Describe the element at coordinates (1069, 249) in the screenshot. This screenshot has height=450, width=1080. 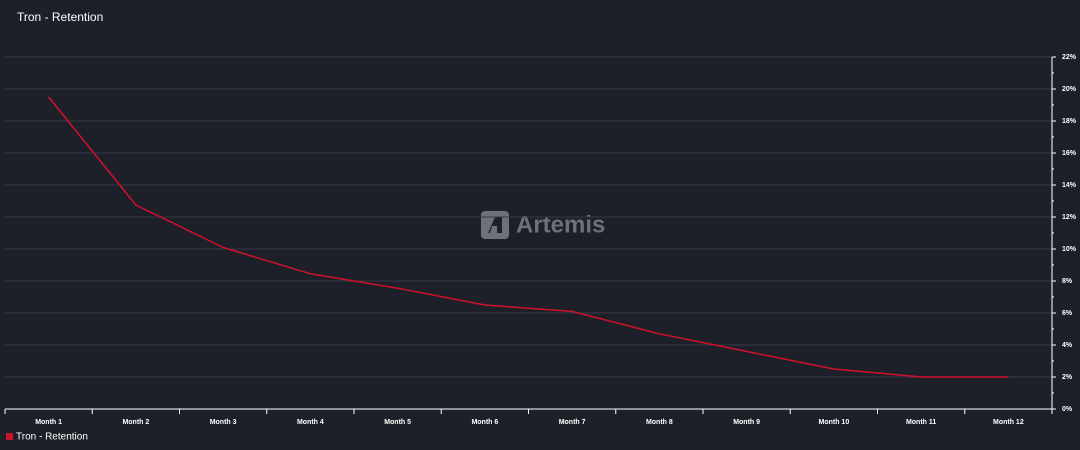
I see `y-tick-label: 10%` at that location.